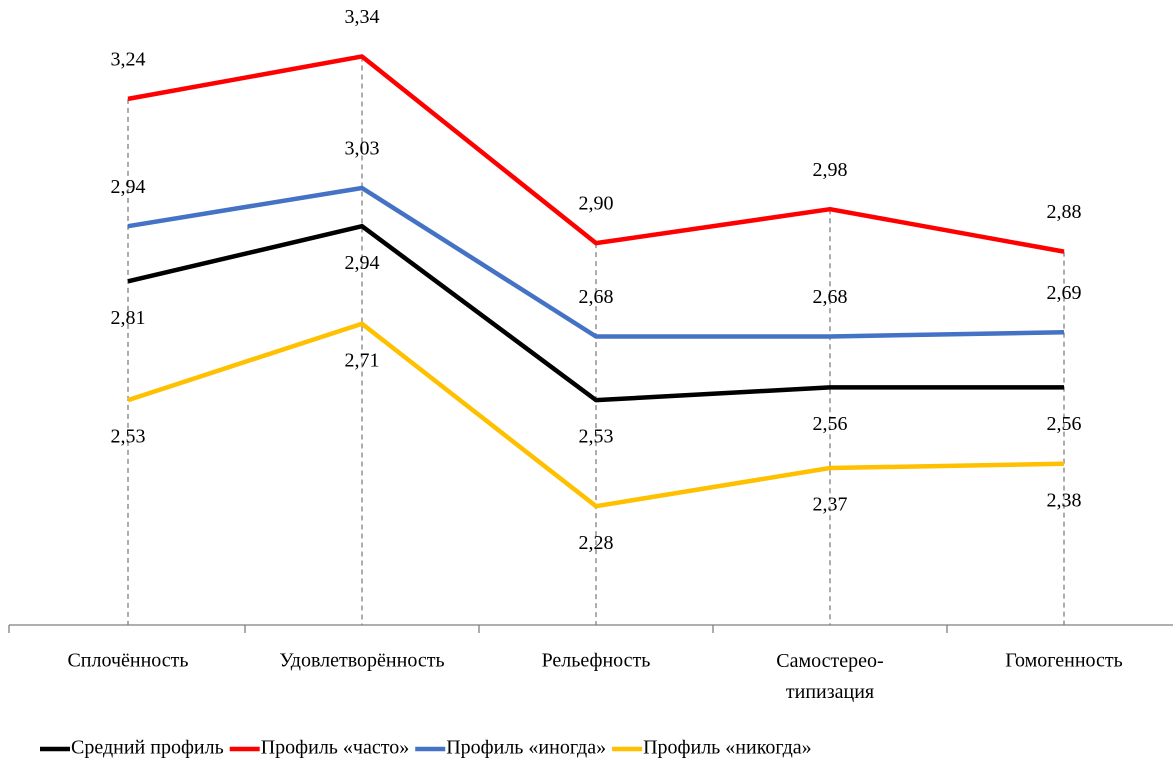  What do you see at coordinates (335, 748) in the screenshot?
I see `legend-label: Профиль «часто»` at bounding box center [335, 748].